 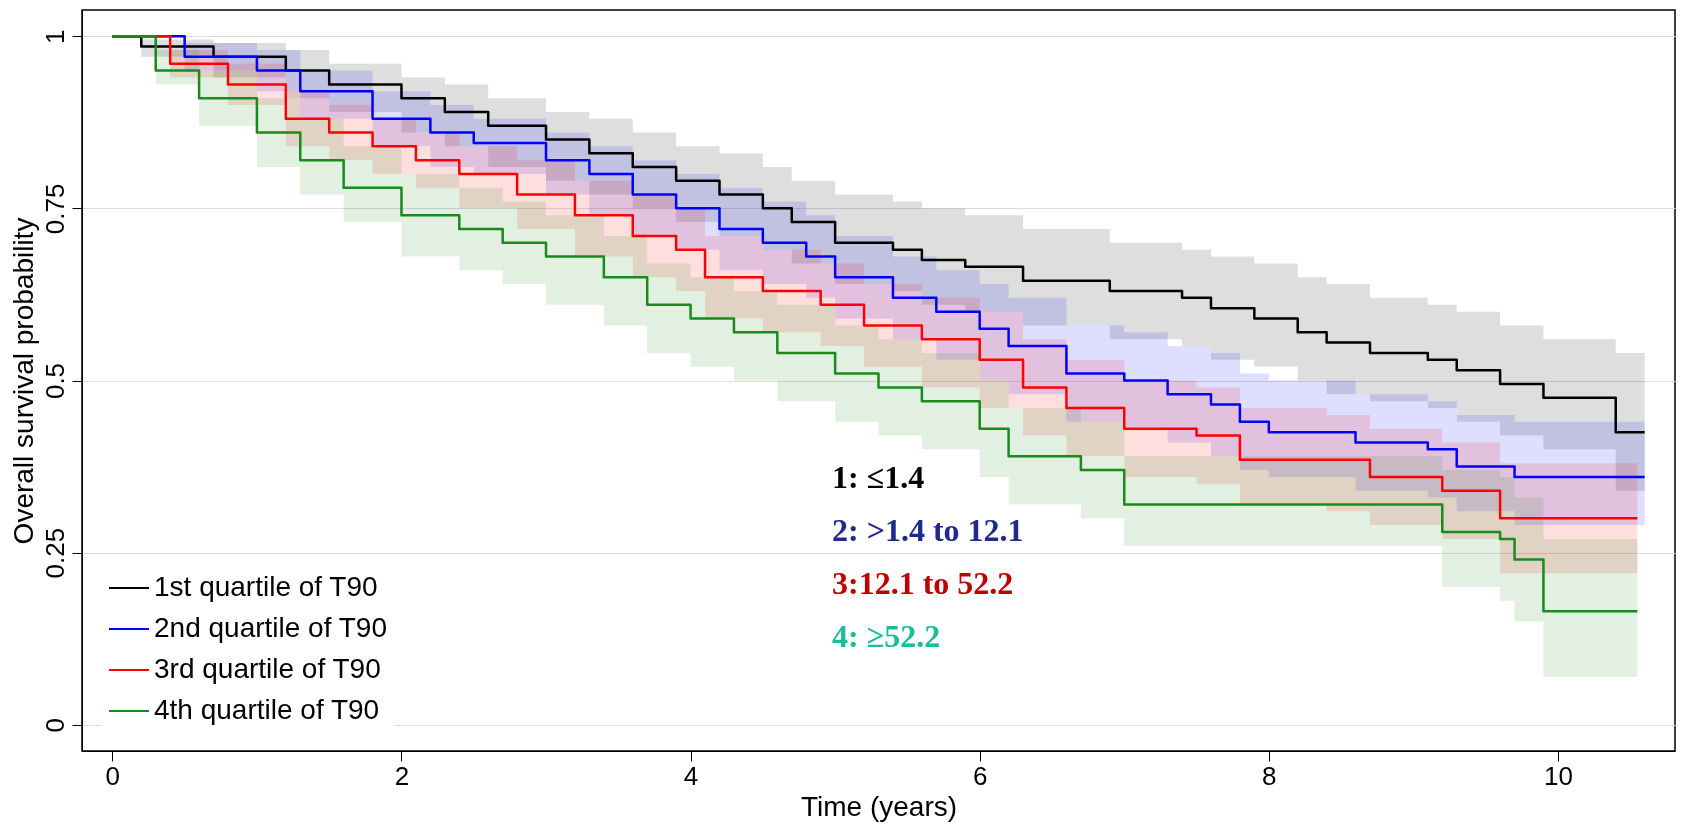 I want to click on legend-label: 3rd quartile of T90, so click(x=267, y=668).